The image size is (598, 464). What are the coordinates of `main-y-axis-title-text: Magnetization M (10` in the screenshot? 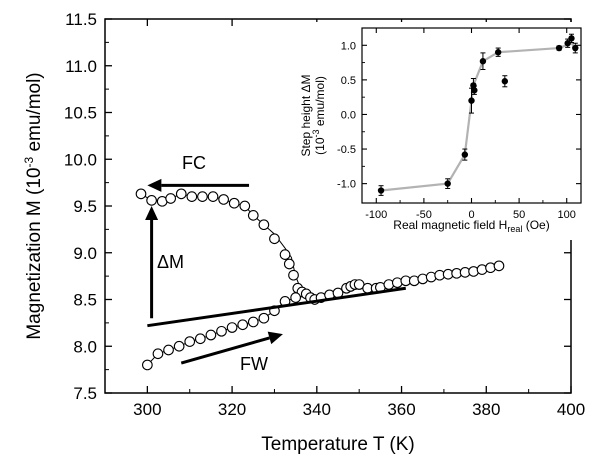 It's located at (34, 253).